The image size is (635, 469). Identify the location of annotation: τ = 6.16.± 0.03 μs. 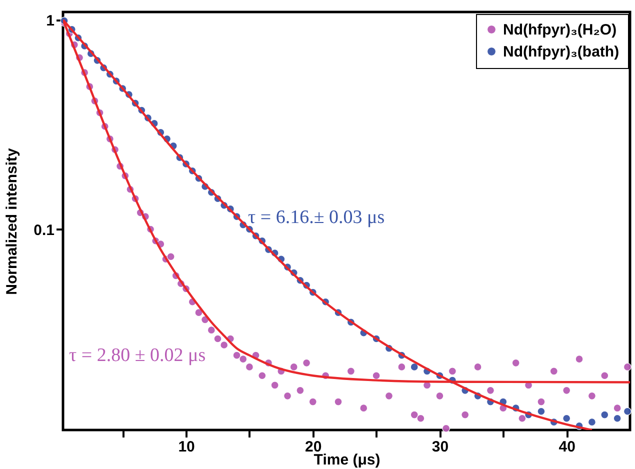
(316, 217).